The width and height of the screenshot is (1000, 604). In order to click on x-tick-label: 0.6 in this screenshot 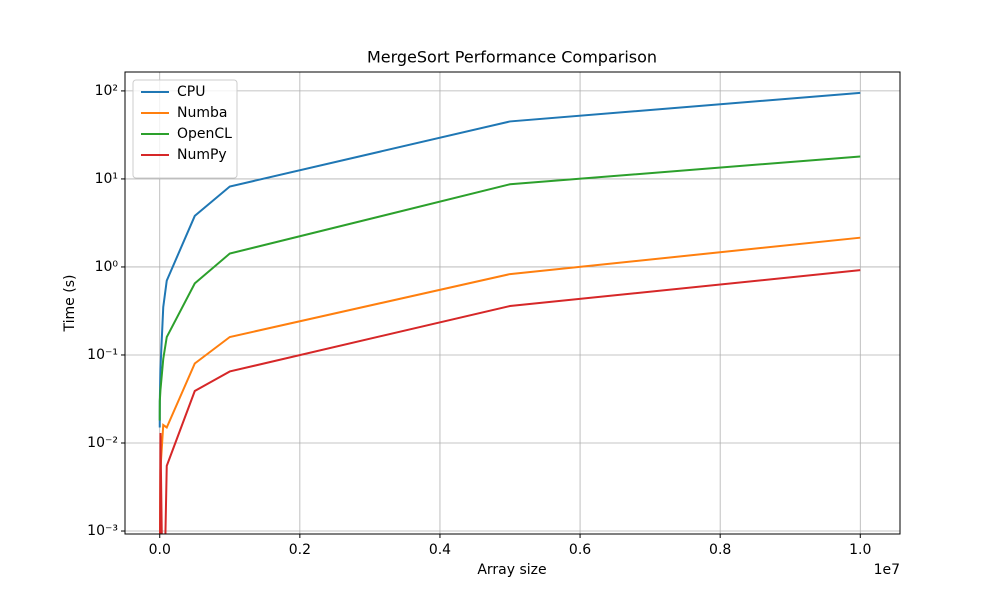, I will do `click(580, 550)`.